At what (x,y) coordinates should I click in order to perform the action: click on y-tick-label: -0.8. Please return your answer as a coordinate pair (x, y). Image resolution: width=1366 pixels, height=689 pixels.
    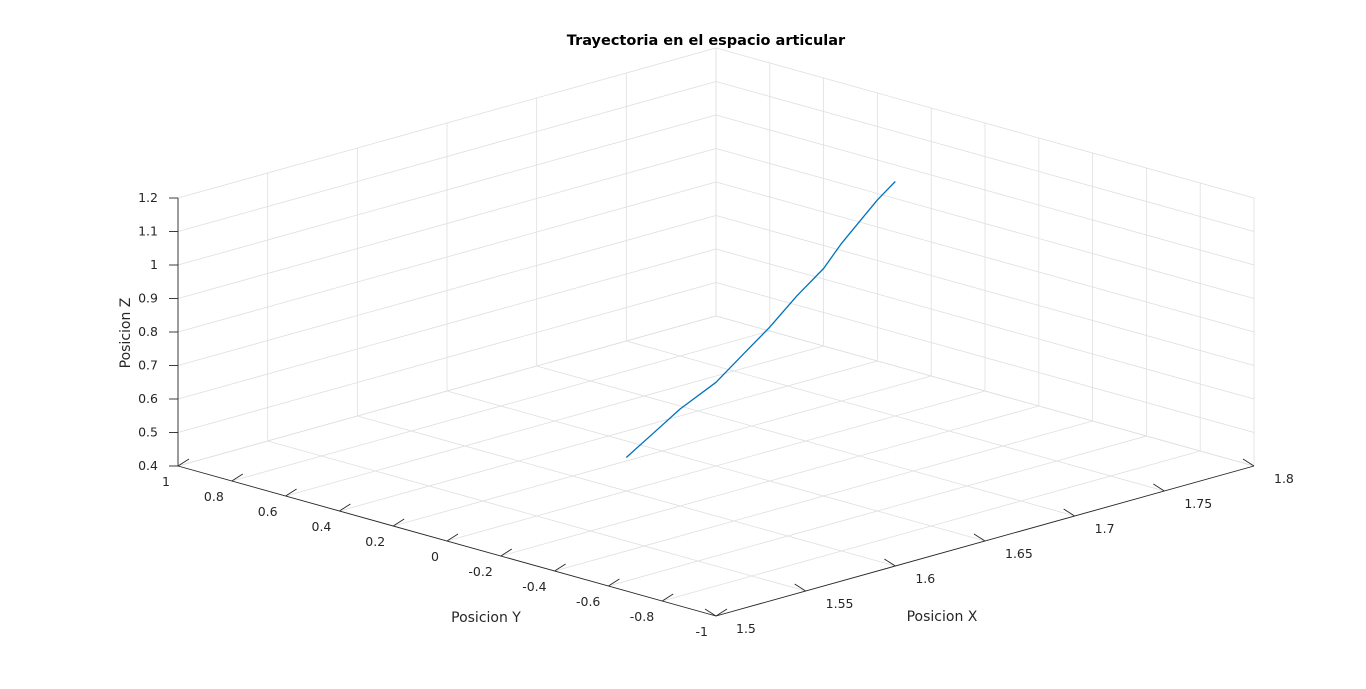
    Looking at the image, I should click on (642, 616).